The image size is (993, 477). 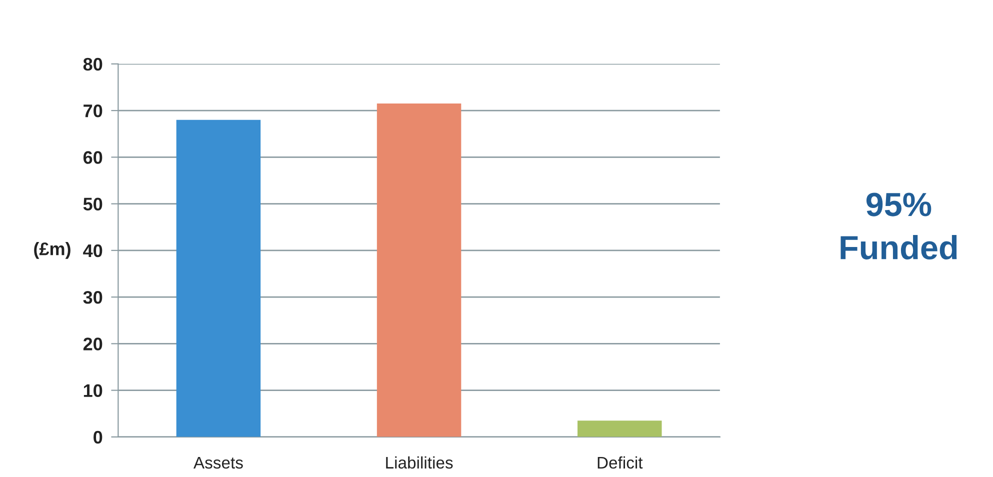 What do you see at coordinates (92, 64) in the screenshot?
I see `y-tick-label: 80` at bounding box center [92, 64].